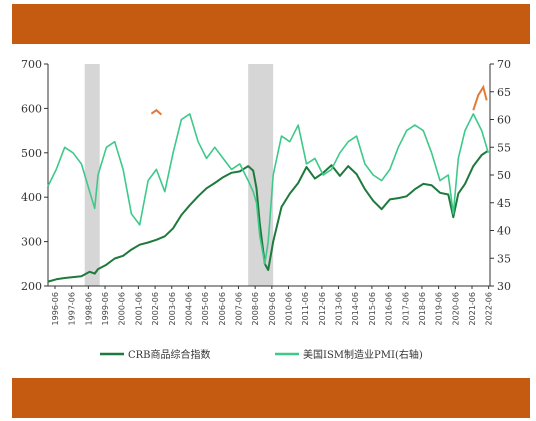 The image size is (536, 421). I want to click on x-tick-label: 2002-06, so click(155, 308).